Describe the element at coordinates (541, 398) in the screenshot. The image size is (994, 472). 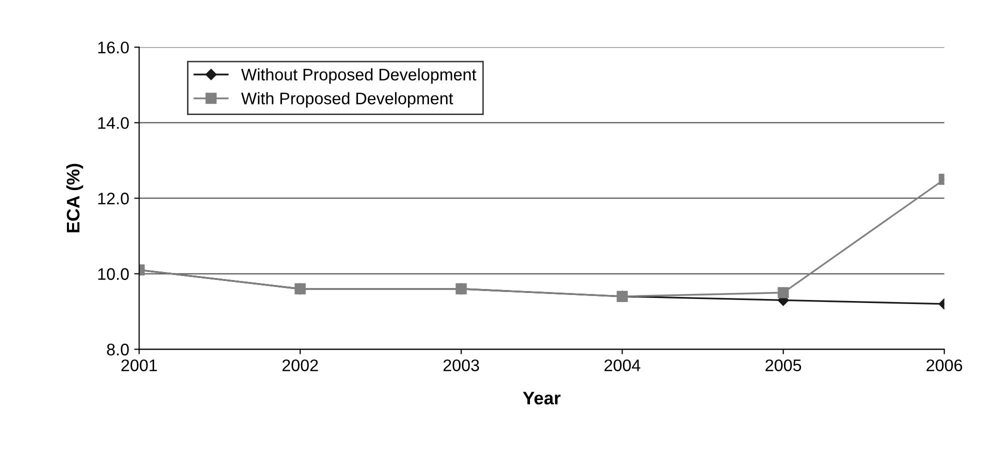
I see `x-axis-title: Year` at that location.